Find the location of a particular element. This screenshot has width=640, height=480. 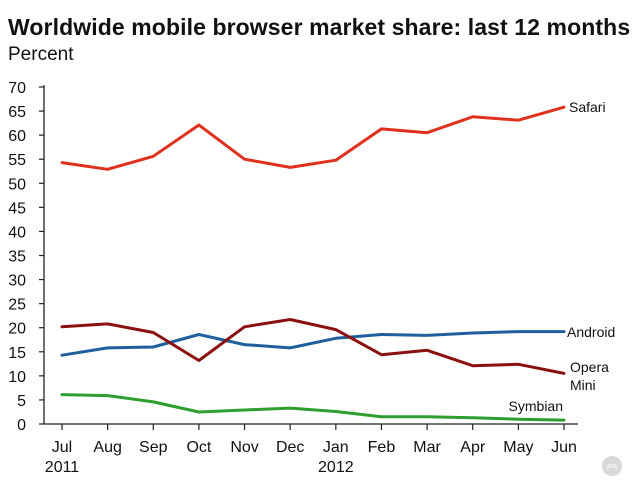

series-line-android is located at coordinates (313, 343).